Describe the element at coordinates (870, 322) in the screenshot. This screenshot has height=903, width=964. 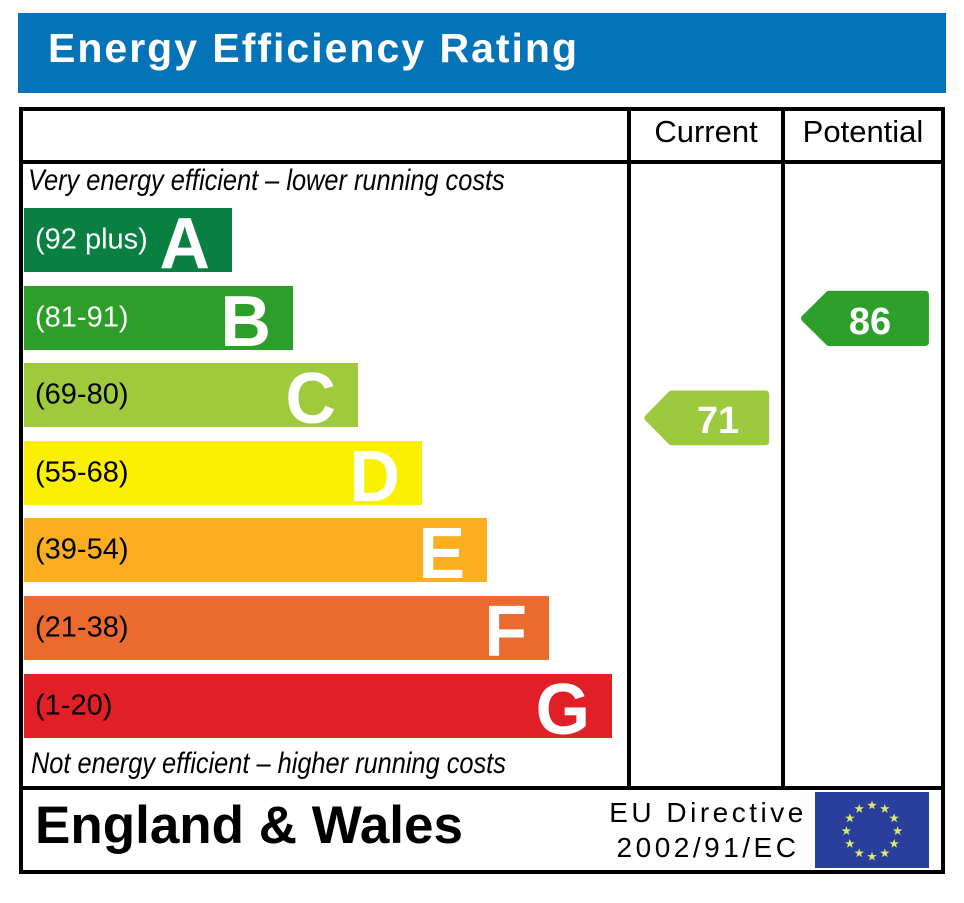
I see `svg-text: 86` at that location.